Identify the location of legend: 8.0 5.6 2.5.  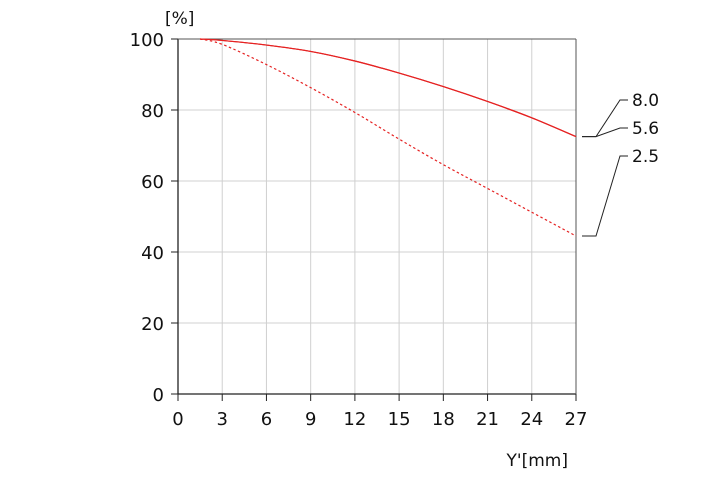
(620, 164).